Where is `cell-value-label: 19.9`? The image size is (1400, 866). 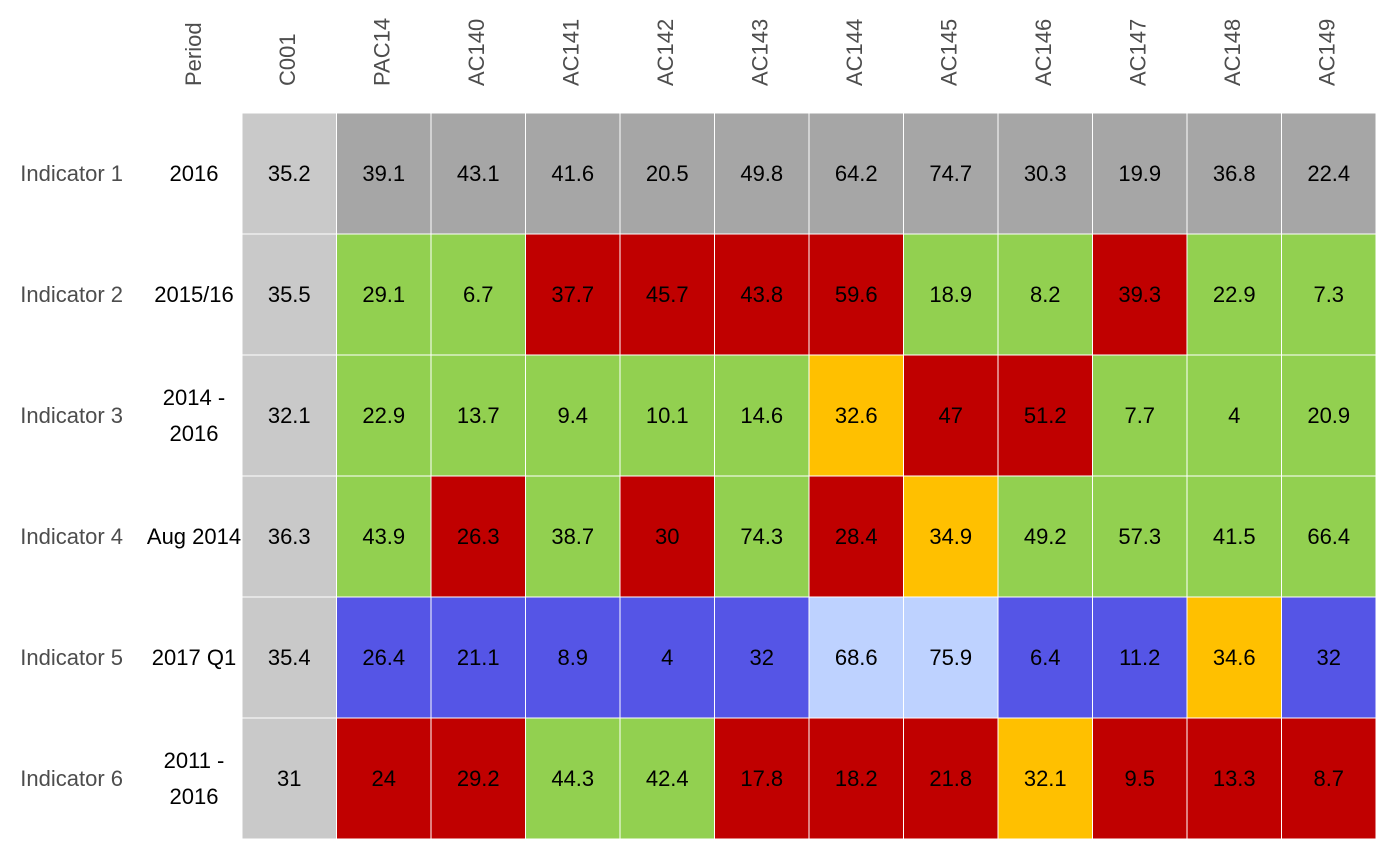
cell-value-label: 19.9 is located at coordinates (1139, 173).